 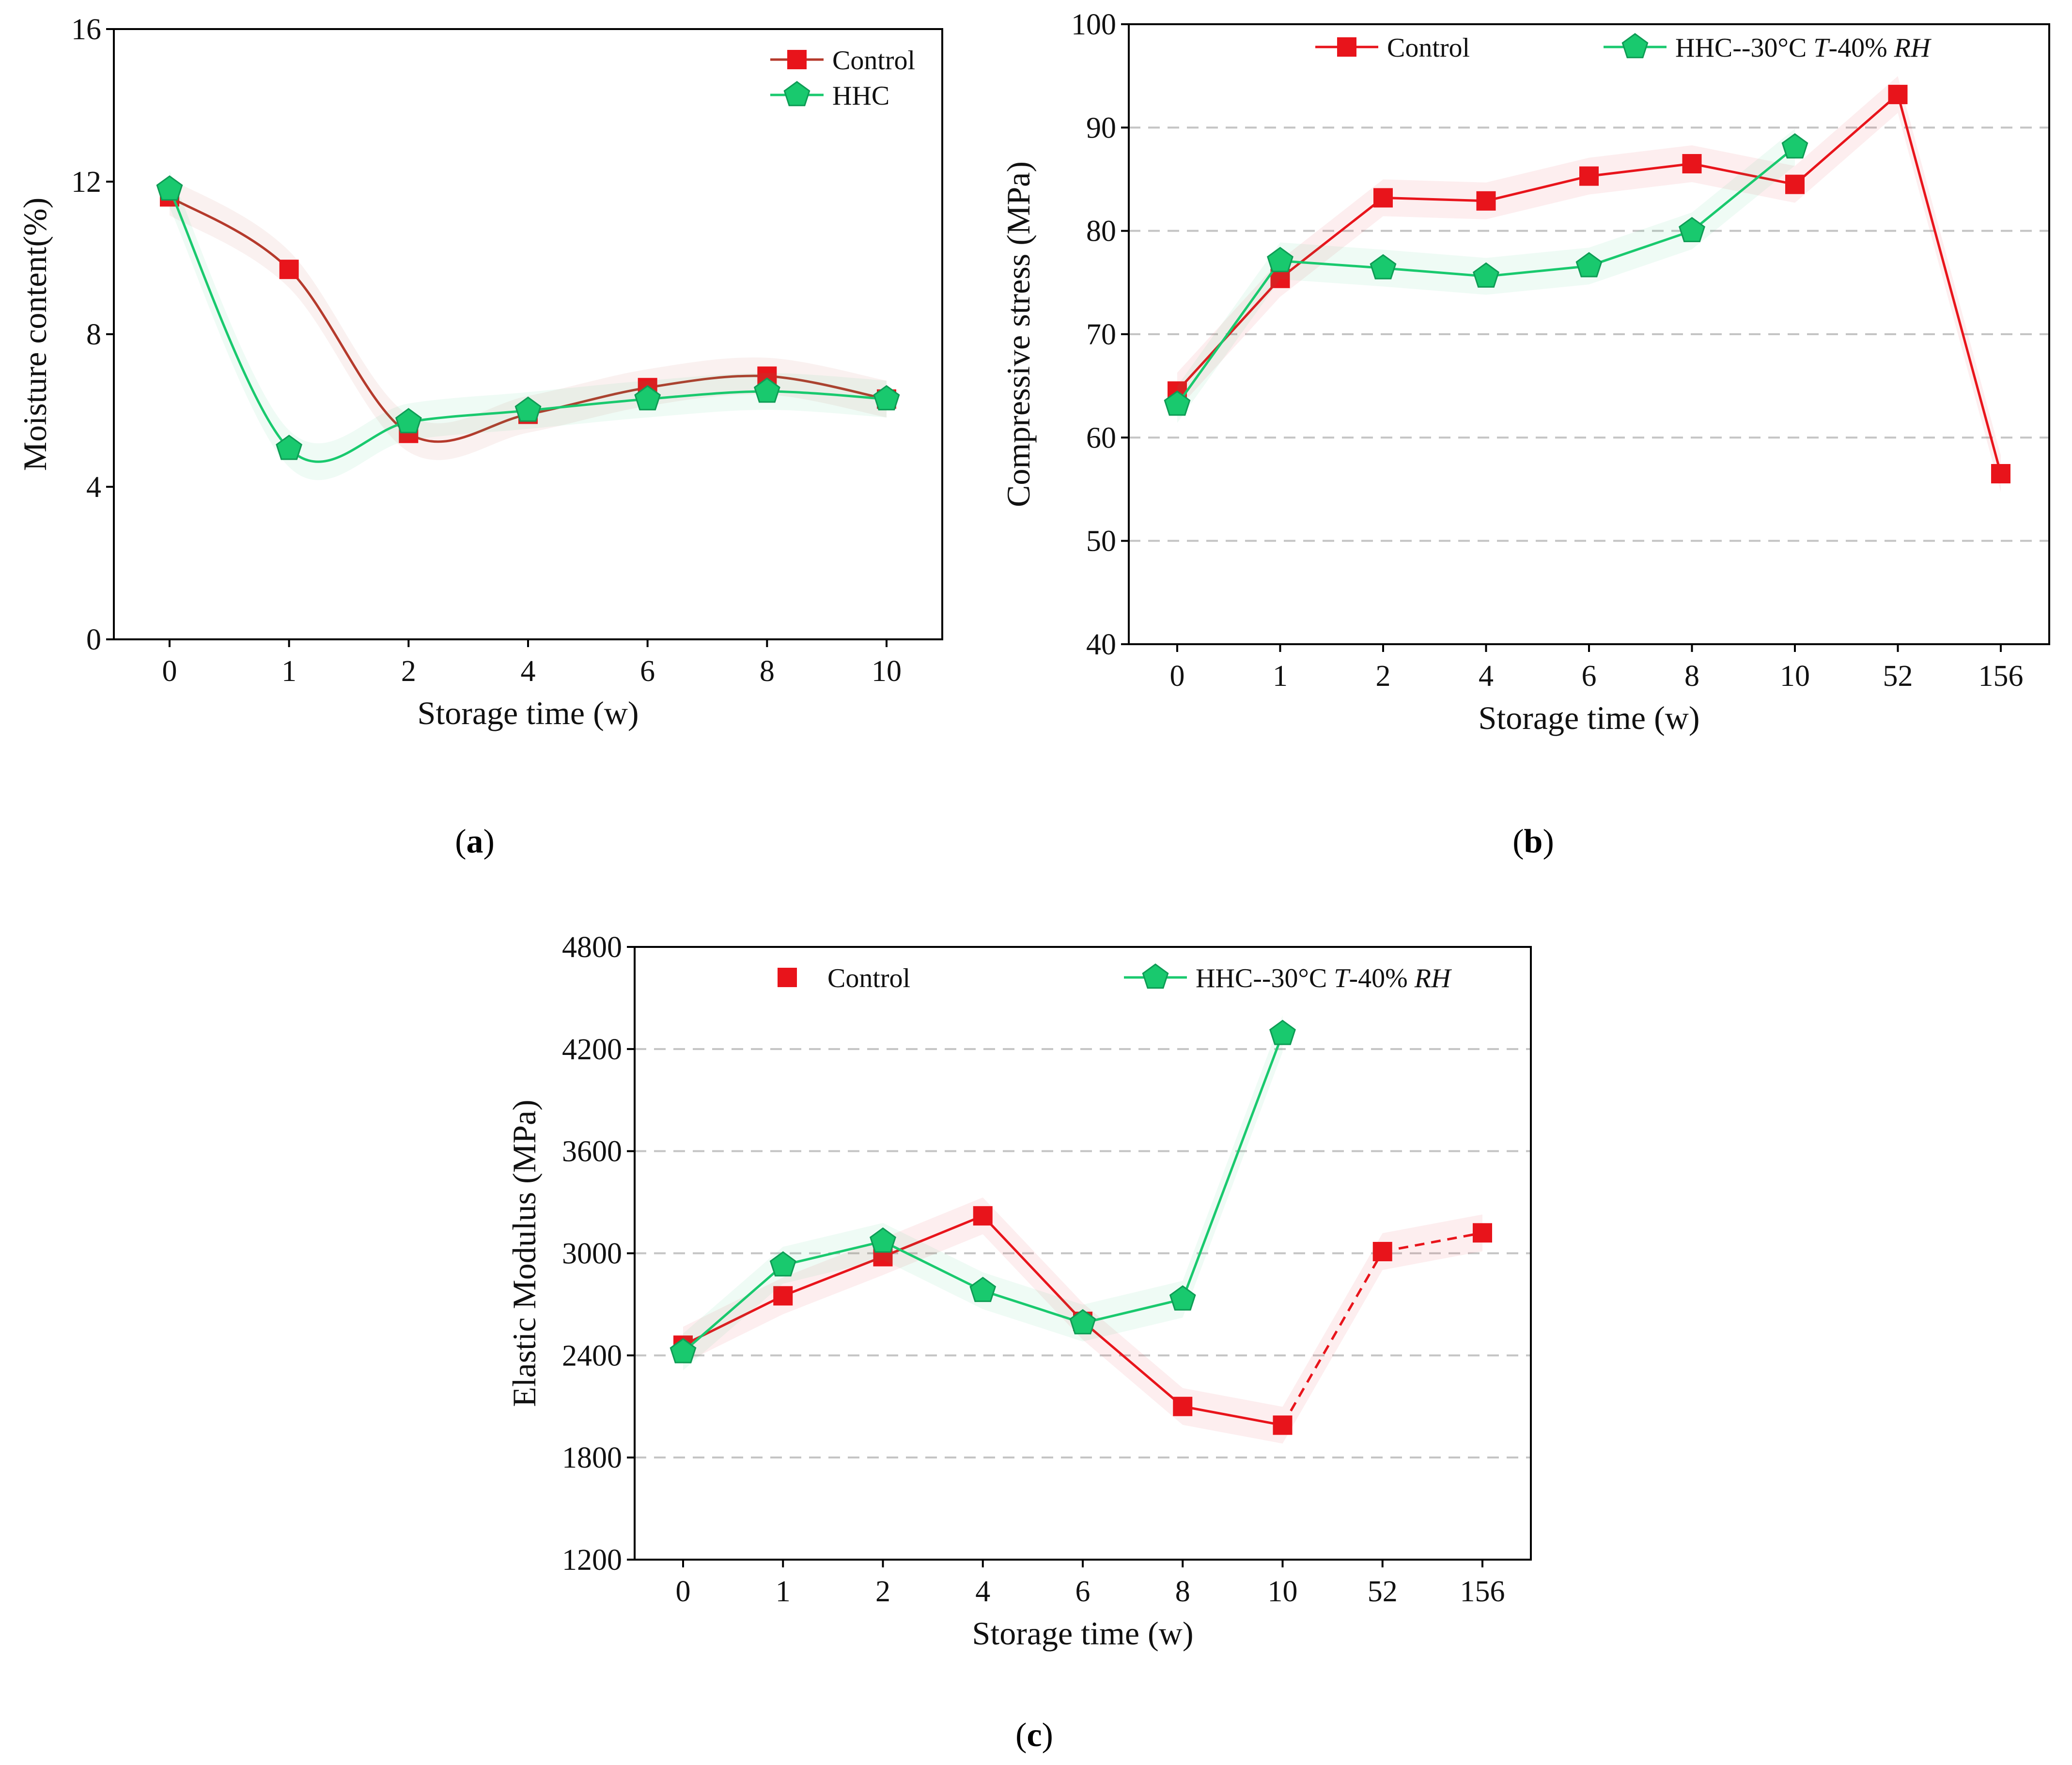 I want to click on legend-label-part: HHC--30°C, so click(x=1265, y=978).